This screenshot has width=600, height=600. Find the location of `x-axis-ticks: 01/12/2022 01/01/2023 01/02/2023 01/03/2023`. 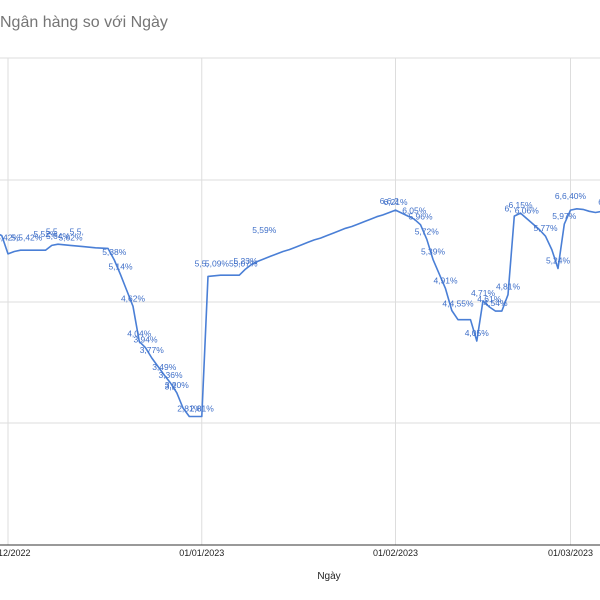

x-axis-ticks: 01/12/2022 01/01/2023 01/02/2023 01/03/2023 is located at coordinates (296, 553).